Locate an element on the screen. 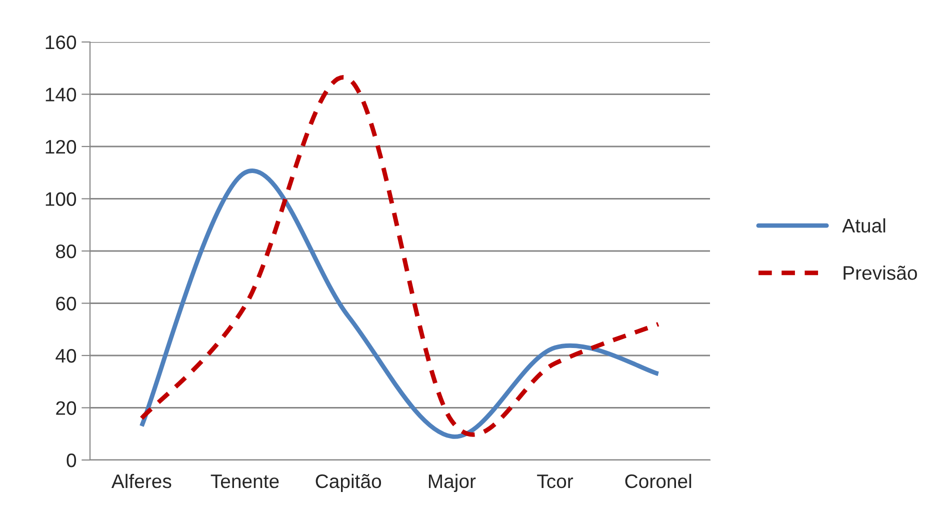  x-tick-label: Alferes is located at coordinates (141, 481).